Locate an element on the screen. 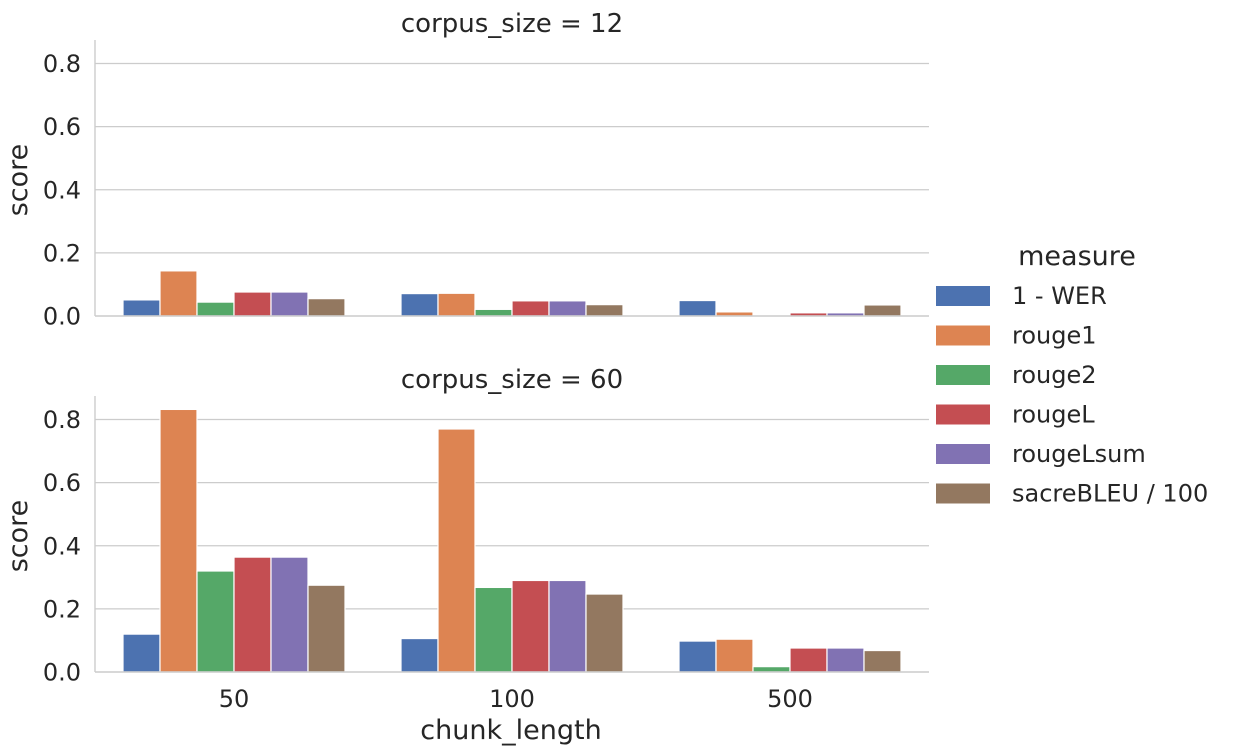 The height and width of the screenshot is (755, 1244). legend-item: rouge2 is located at coordinates (1016, 375).